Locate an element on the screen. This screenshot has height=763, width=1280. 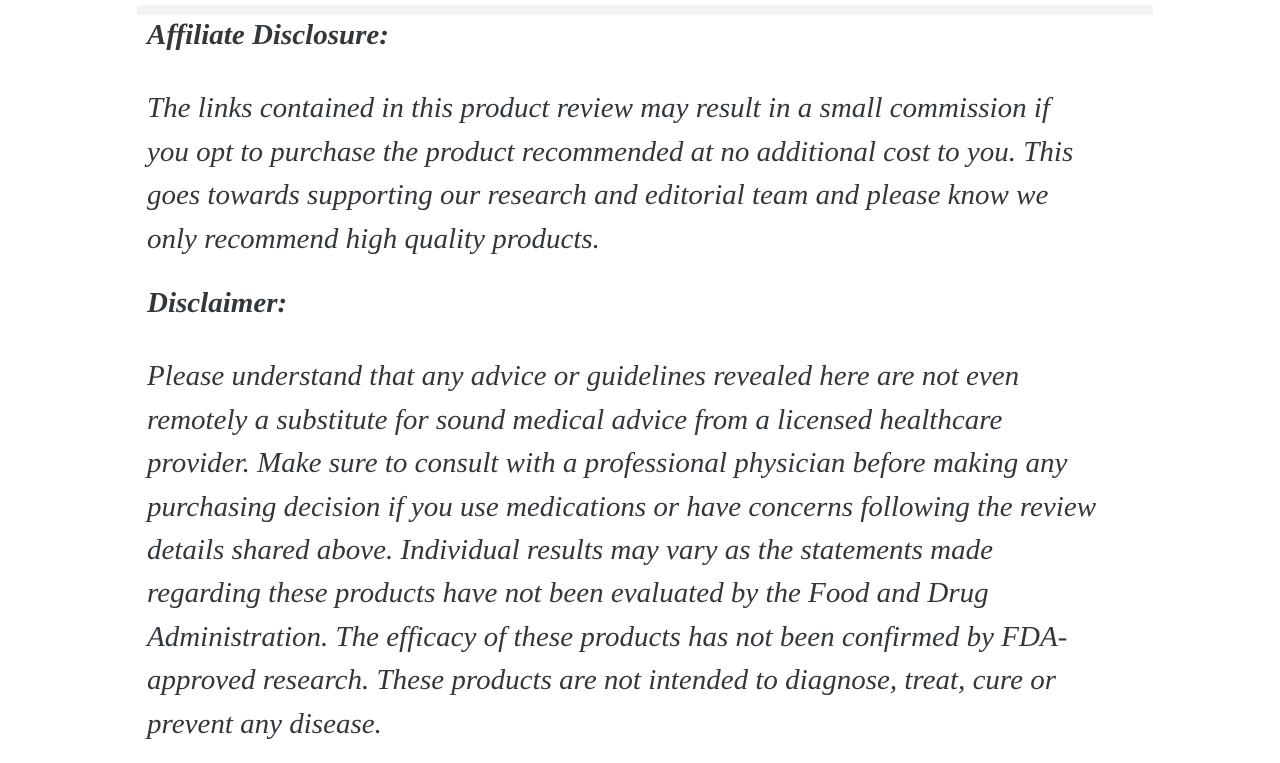
disclaimer-heading: Disclaimer: is located at coordinates (217, 303).